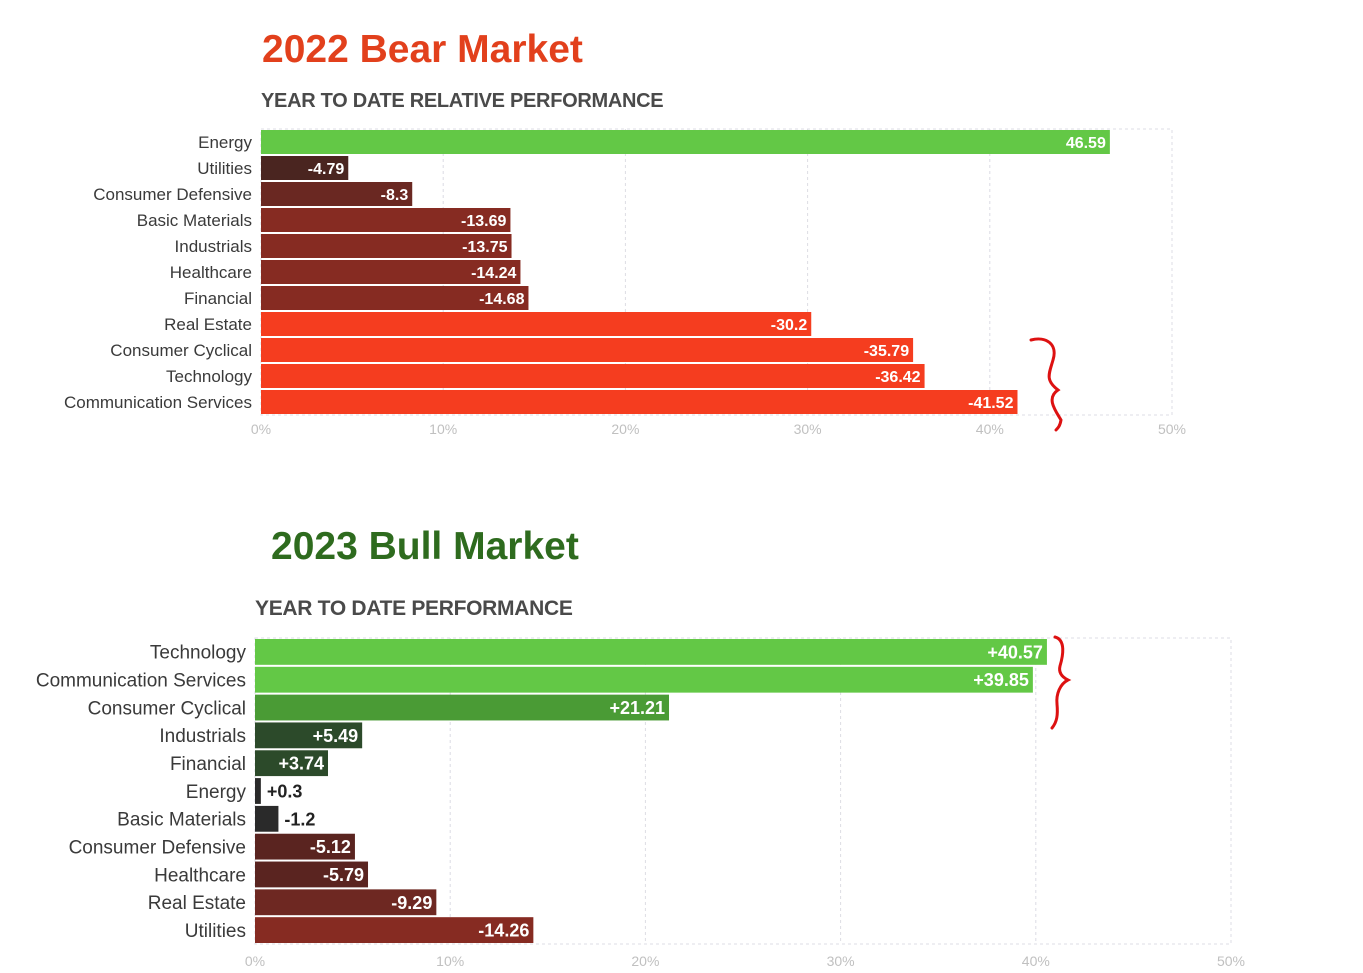 The width and height of the screenshot is (1363, 973). Describe the element at coordinates (330, 847) in the screenshot. I see `data-label: -5.12` at that location.